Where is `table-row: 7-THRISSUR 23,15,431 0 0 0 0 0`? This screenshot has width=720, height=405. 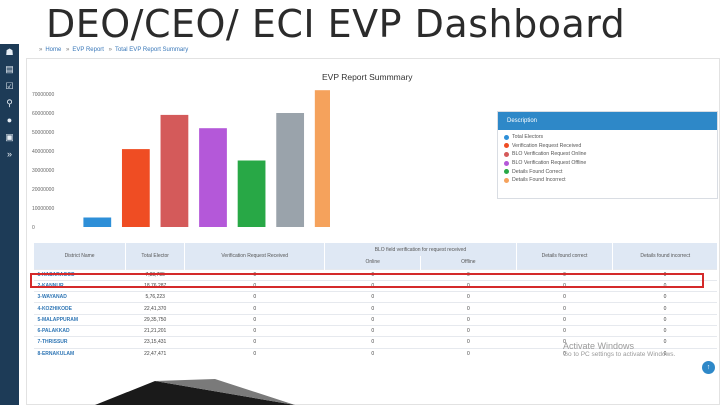
table-row: 7-THRISSUR 23,15,431 0 0 0 0 0 is located at coordinates (375, 342).